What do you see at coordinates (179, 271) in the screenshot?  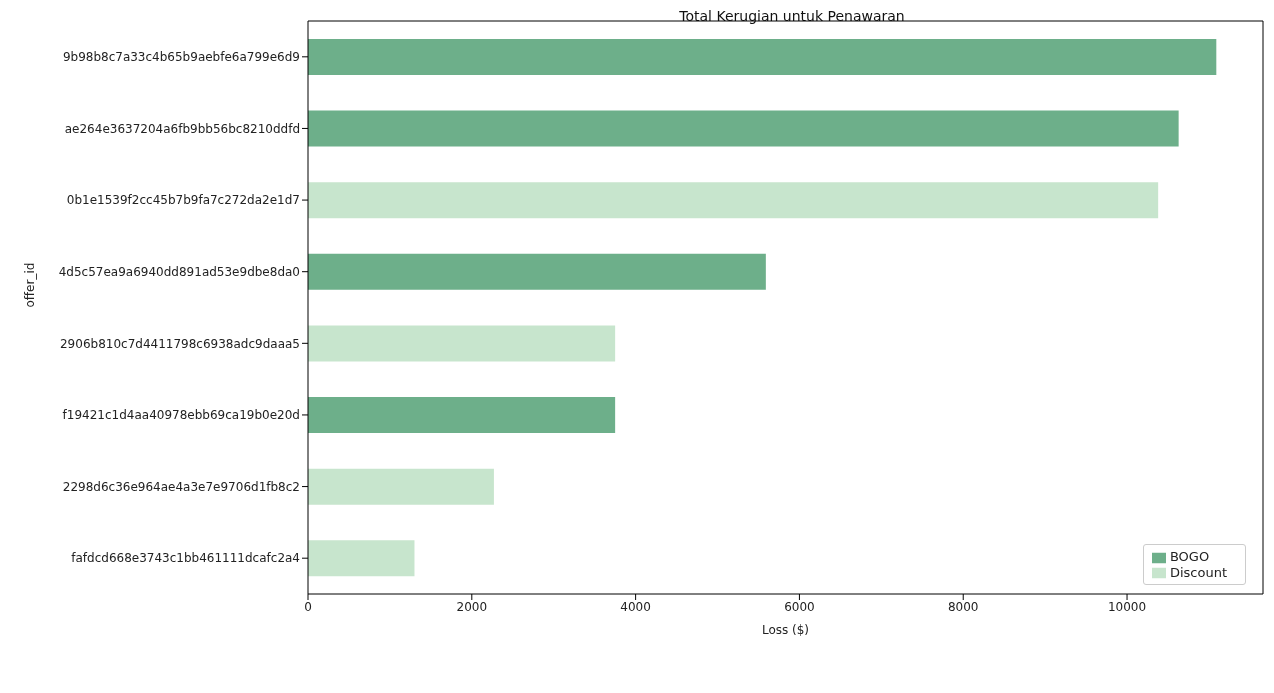 I see `y-tick-label: 4d5c57ea9a6940dd891ad53e9dbe8da0` at bounding box center [179, 271].